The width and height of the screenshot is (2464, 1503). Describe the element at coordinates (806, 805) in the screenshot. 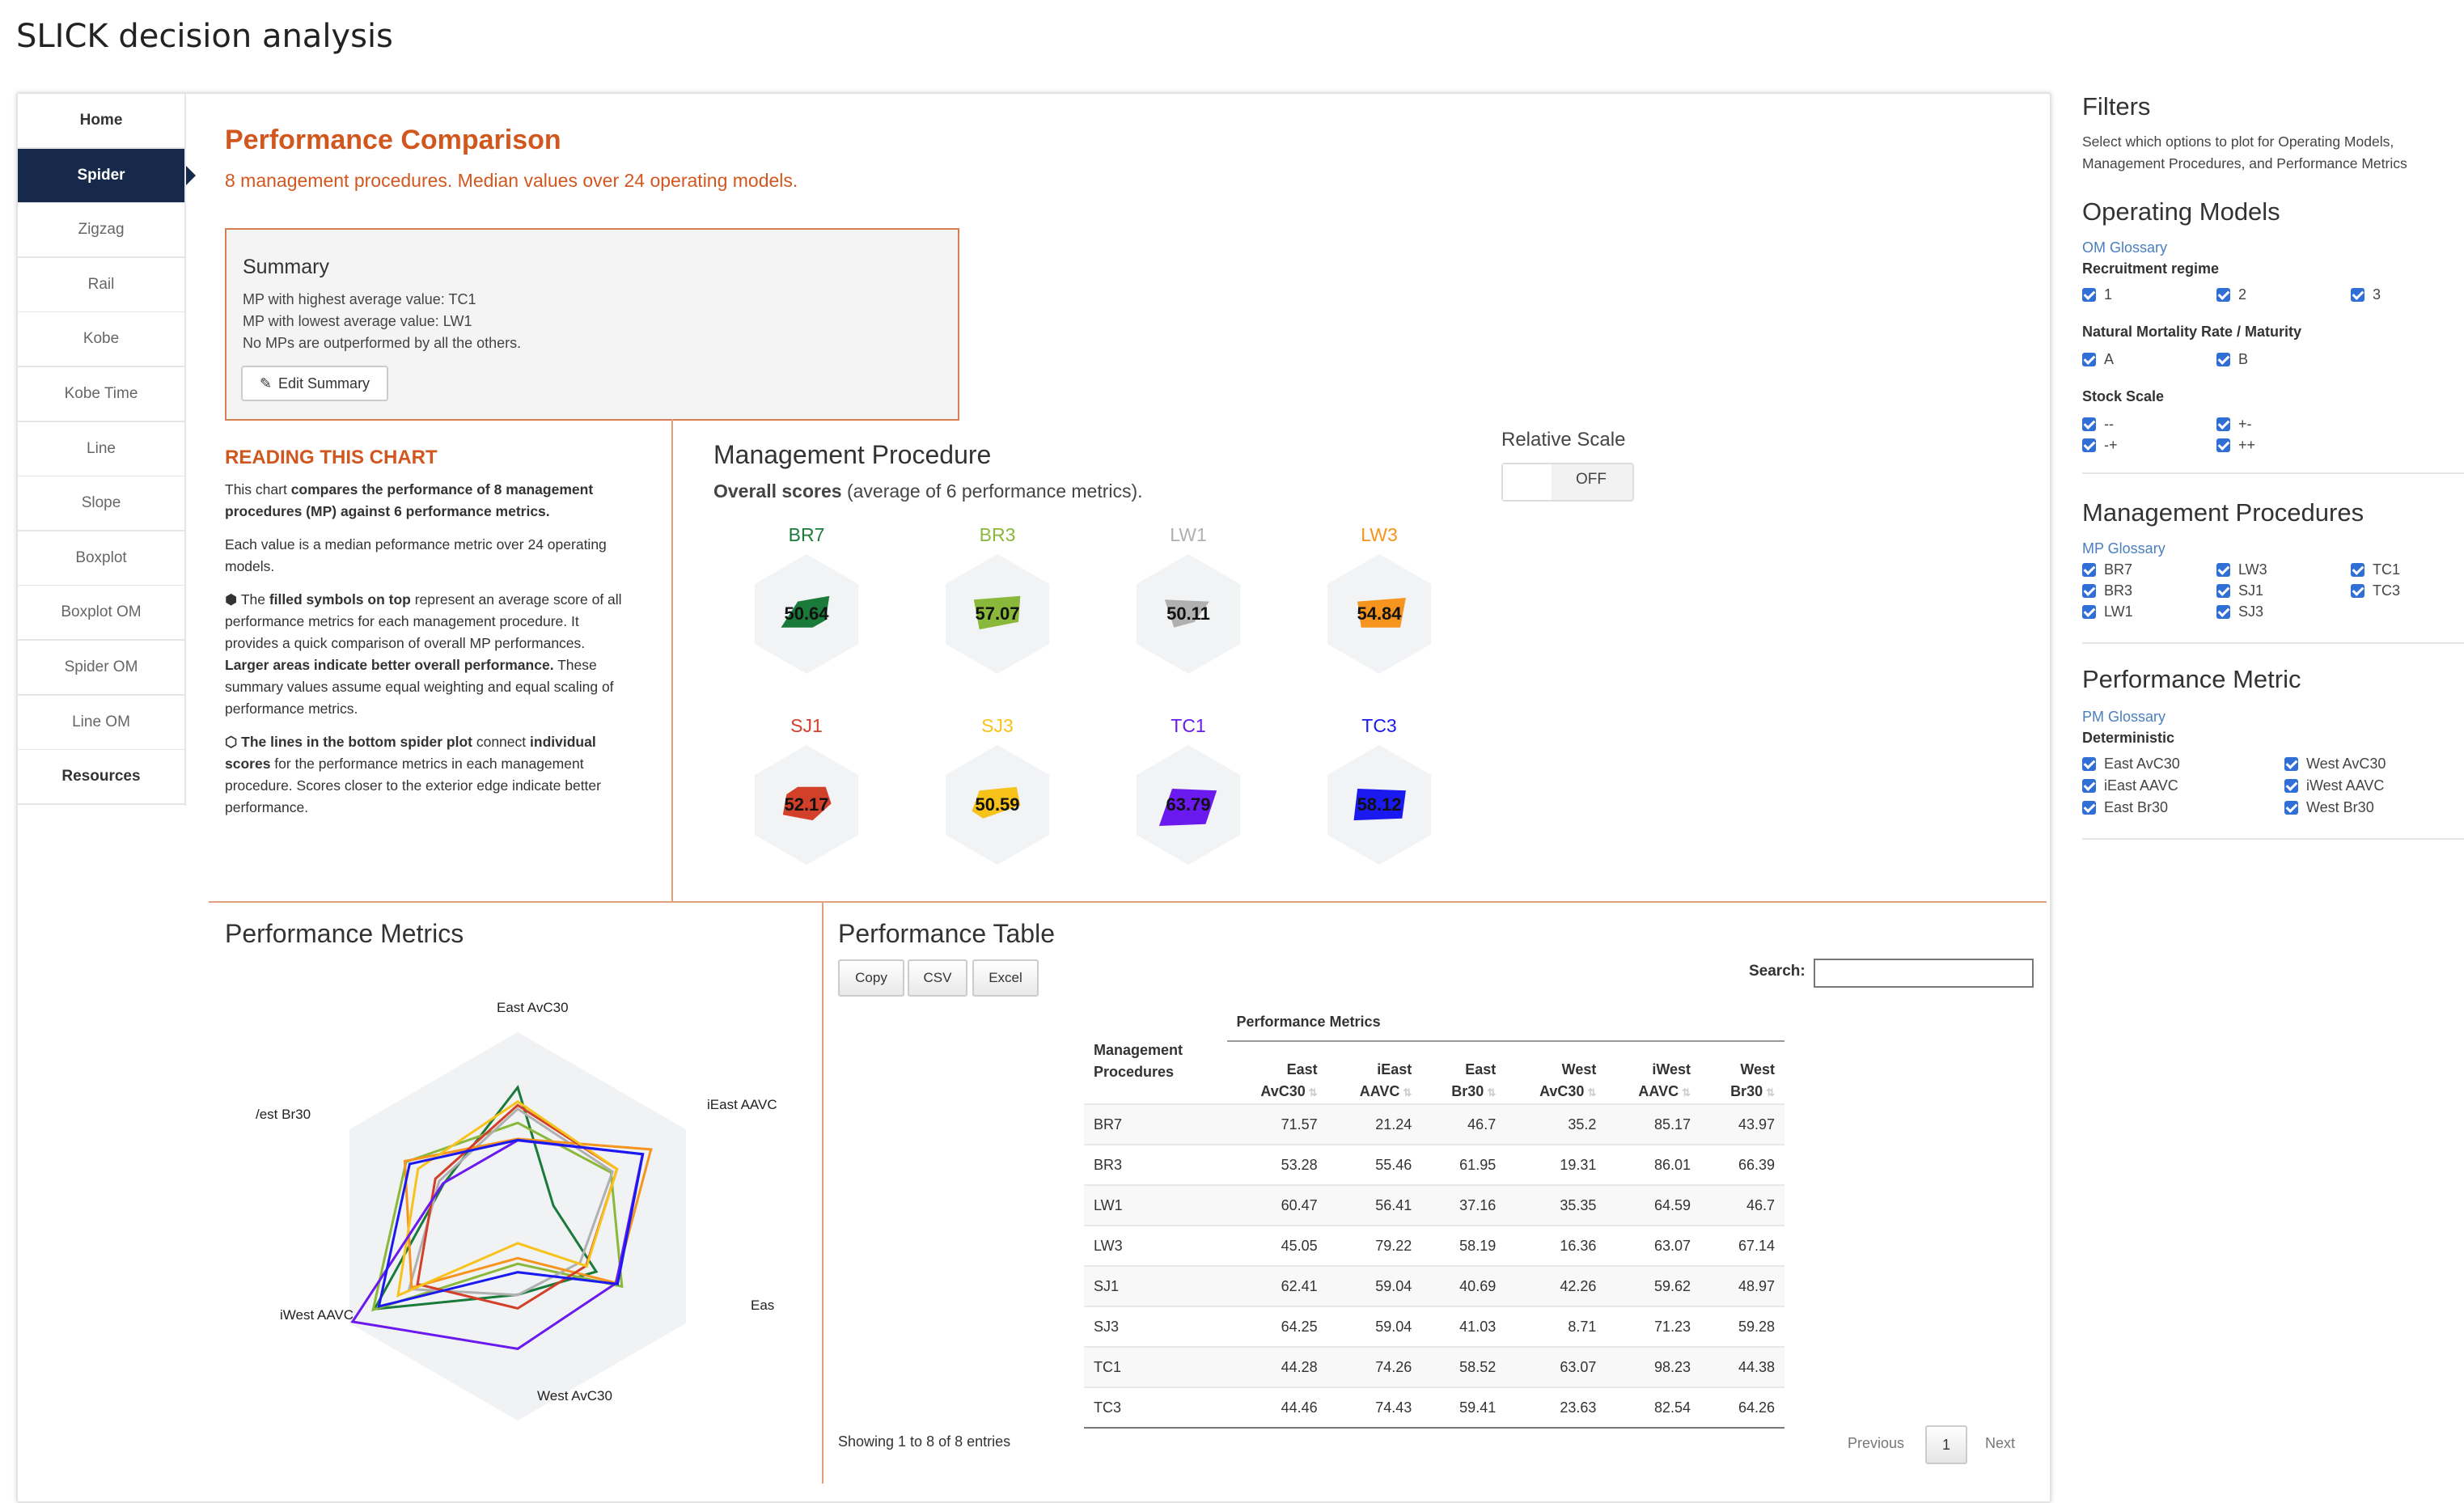

I see `mp-card-hexagon` at that location.